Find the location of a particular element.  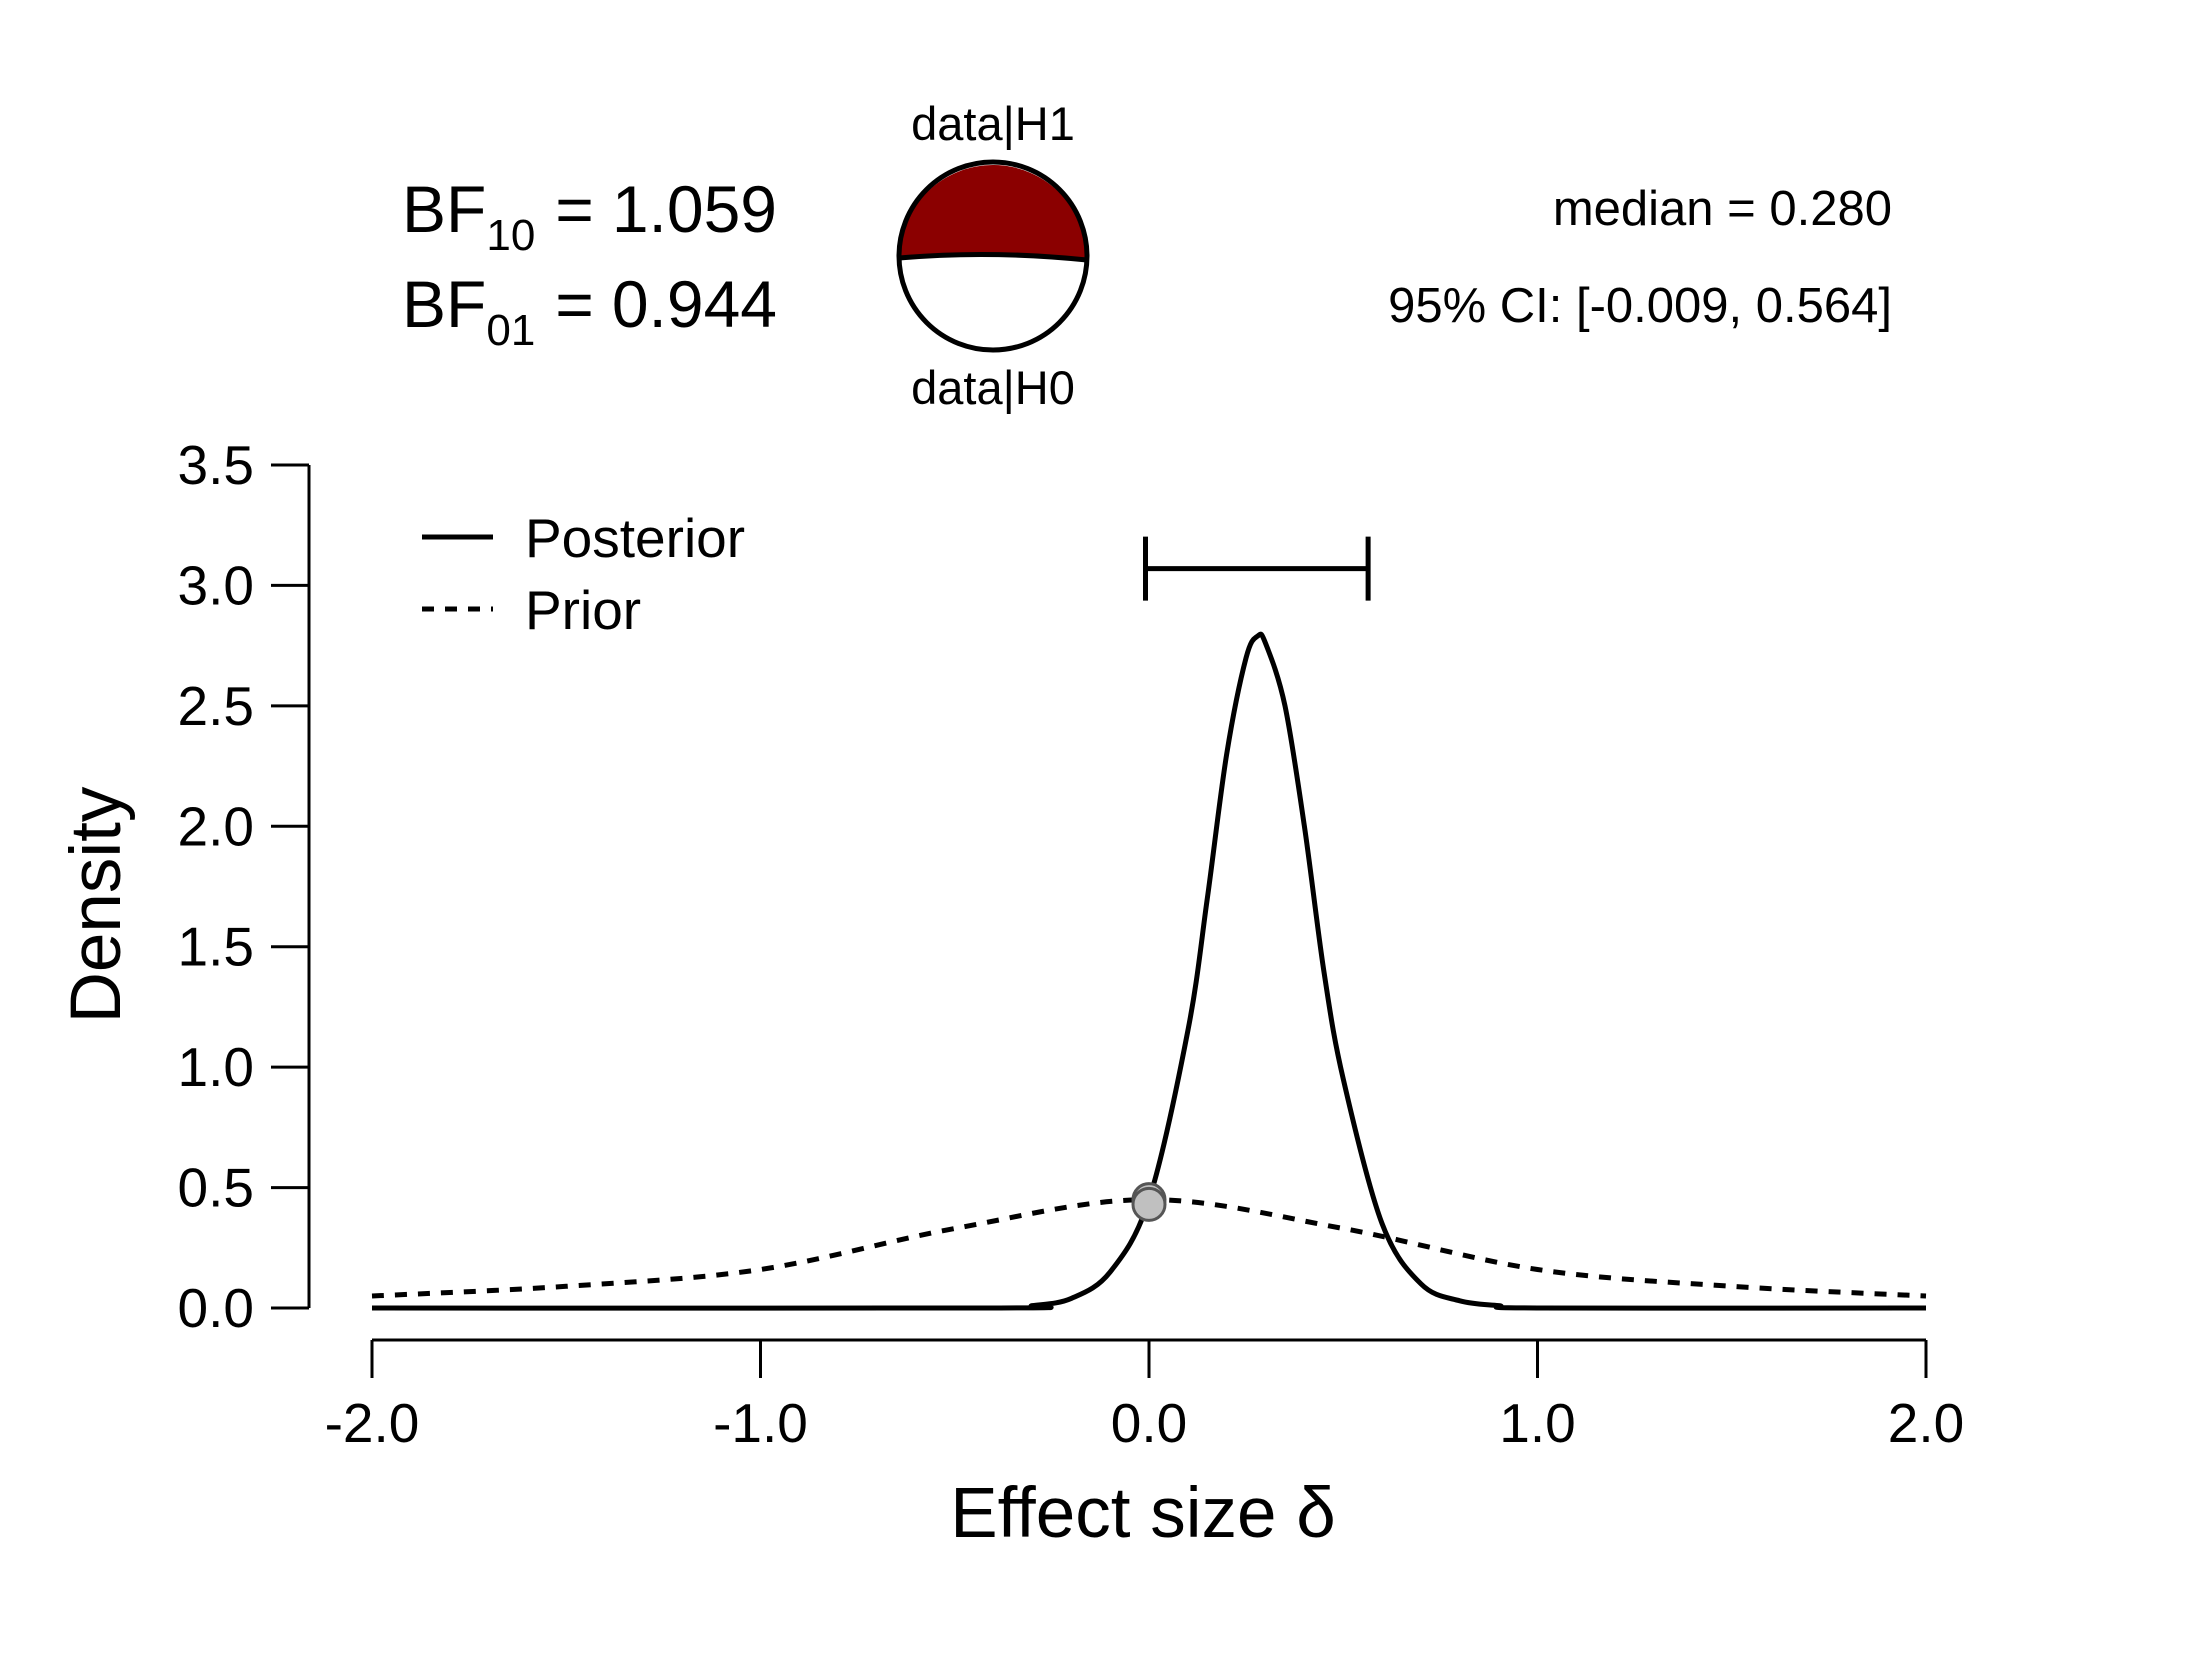

y-tick-label: 1.5 is located at coordinates (216, 947).